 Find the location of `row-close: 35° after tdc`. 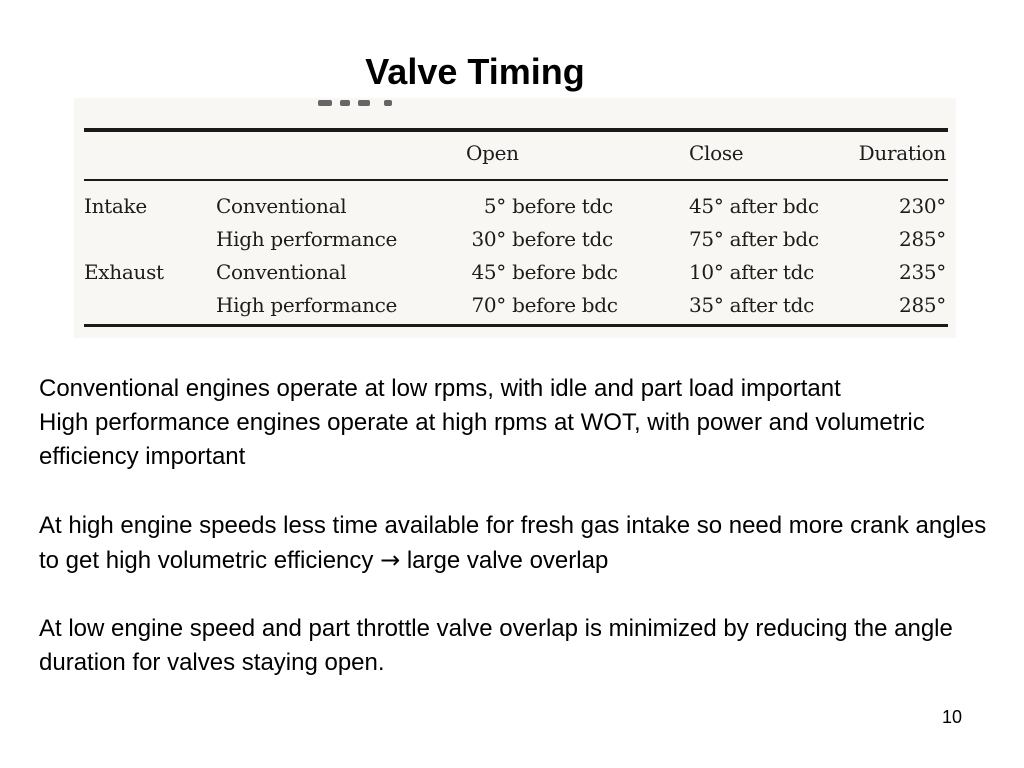

row-close: 35° after tdc is located at coordinates (752, 305).